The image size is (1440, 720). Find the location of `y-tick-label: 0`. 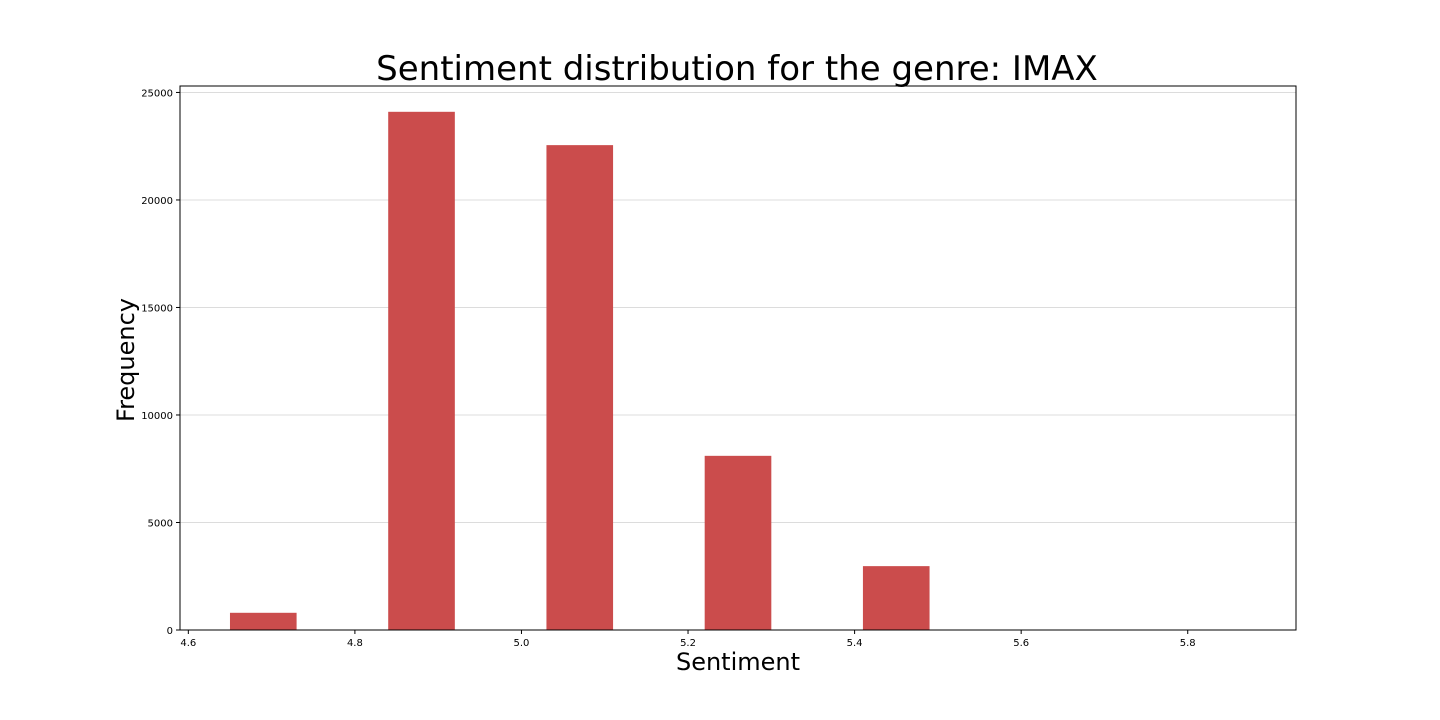

y-tick-label: 0 is located at coordinates (170, 631).